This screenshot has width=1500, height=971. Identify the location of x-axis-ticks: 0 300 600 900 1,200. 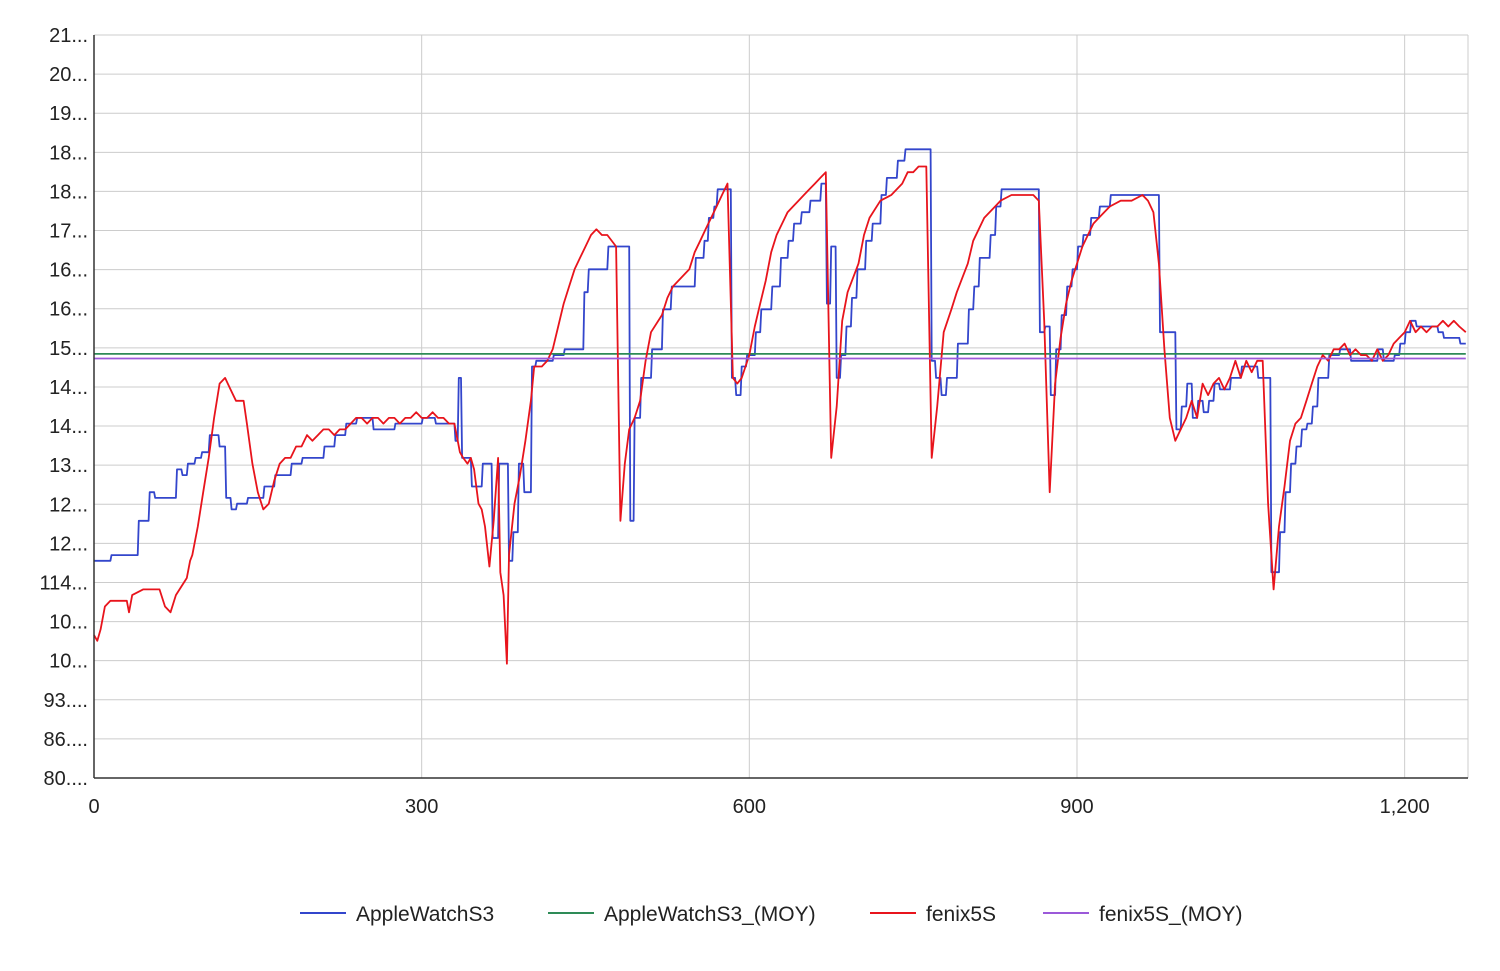
(758, 807).